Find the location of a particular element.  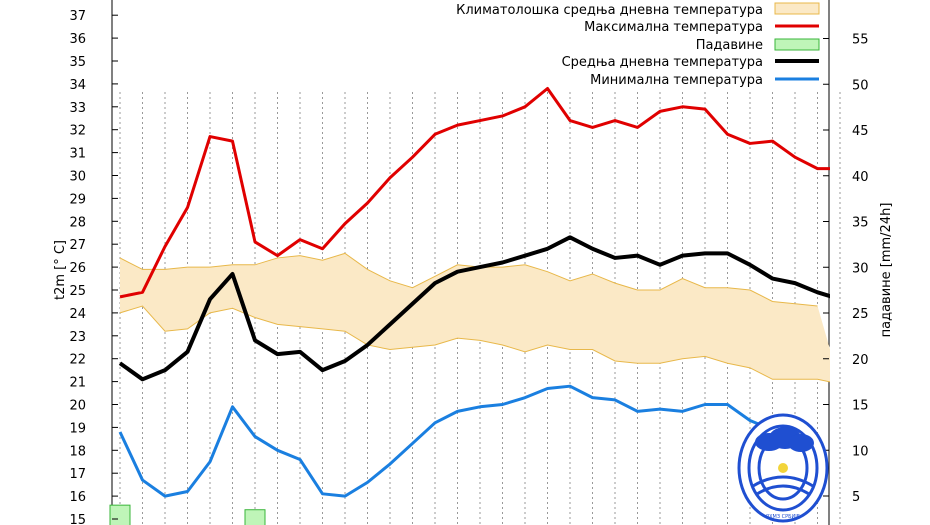

y-tick-label: 33 is located at coordinates (77, 108).